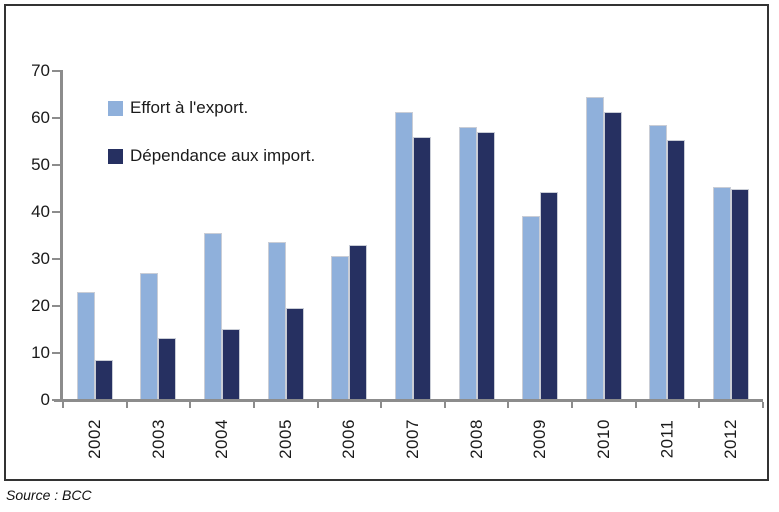  What do you see at coordinates (594, 247) in the screenshot?
I see `bar-export-2010` at bounding box center [594, 247].